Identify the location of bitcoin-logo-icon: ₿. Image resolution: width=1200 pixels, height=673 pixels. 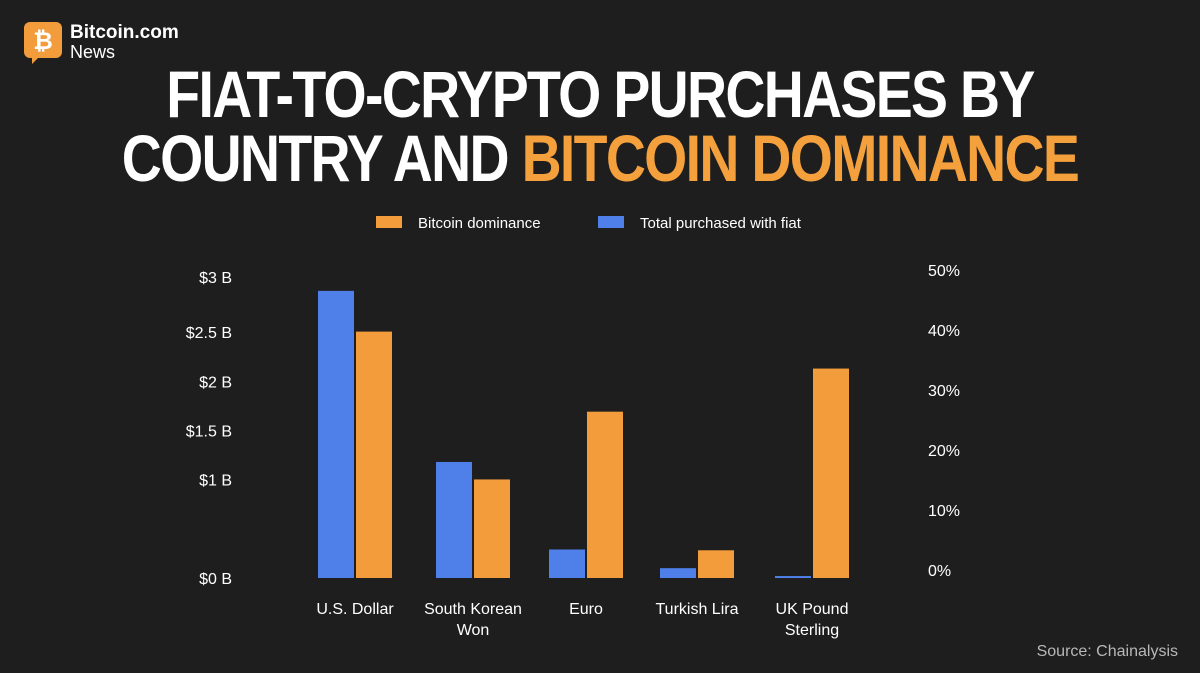
(43, 43).